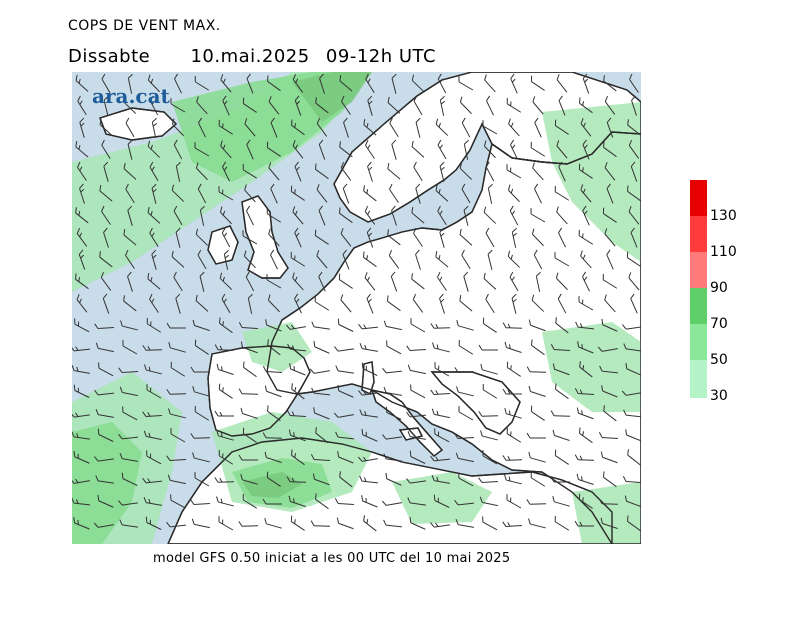 This screenshot has height=617, width=800. I want to click on legend-label-70: 70, so click(719, 324).